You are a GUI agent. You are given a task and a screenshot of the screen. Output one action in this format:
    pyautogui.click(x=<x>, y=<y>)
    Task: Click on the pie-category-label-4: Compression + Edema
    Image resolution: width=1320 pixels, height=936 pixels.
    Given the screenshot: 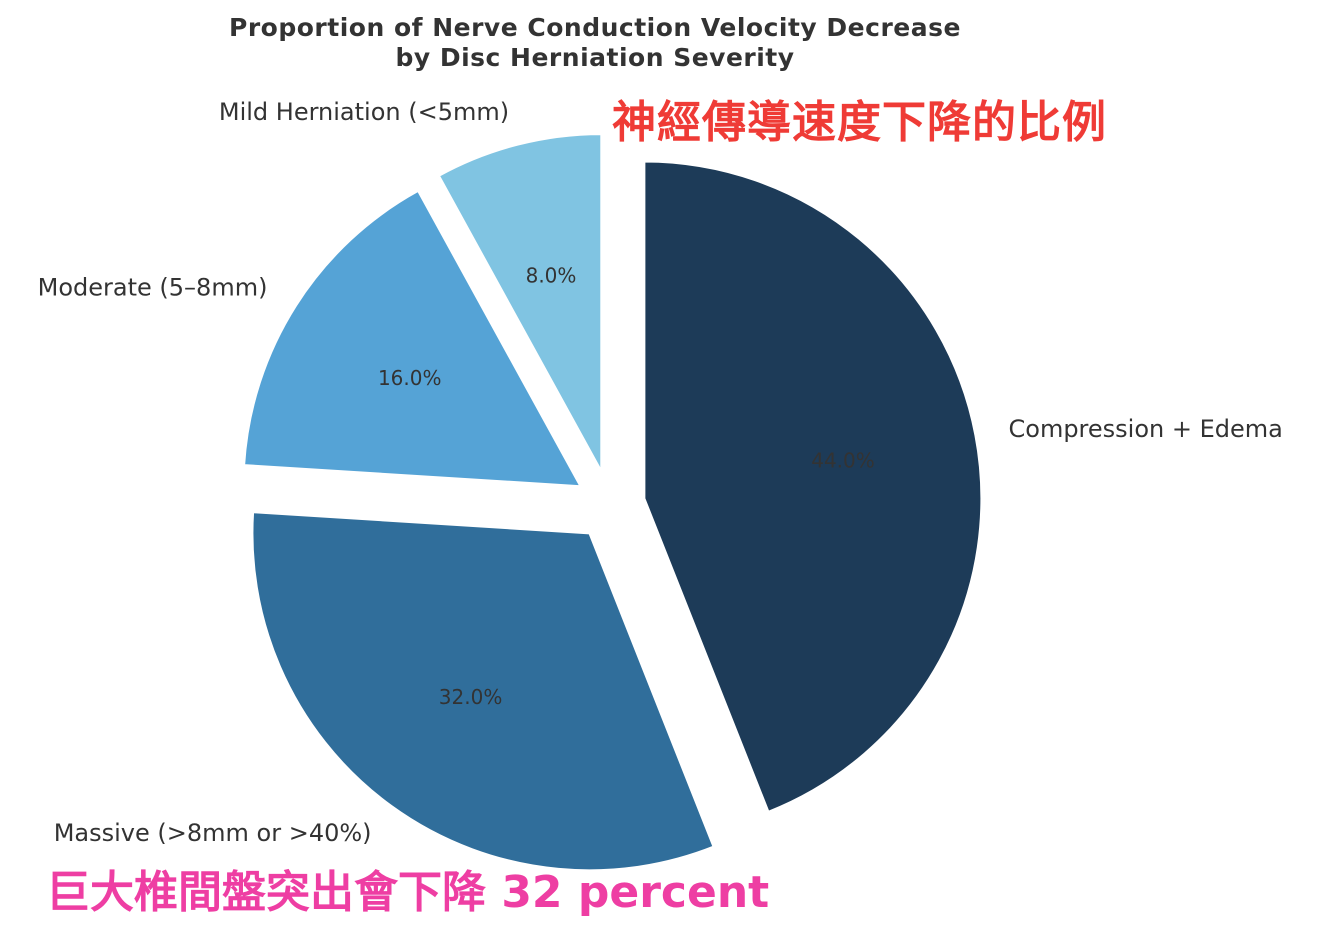 What is the action you would take?
    pyautogui.click(x=1146, y=429)
    